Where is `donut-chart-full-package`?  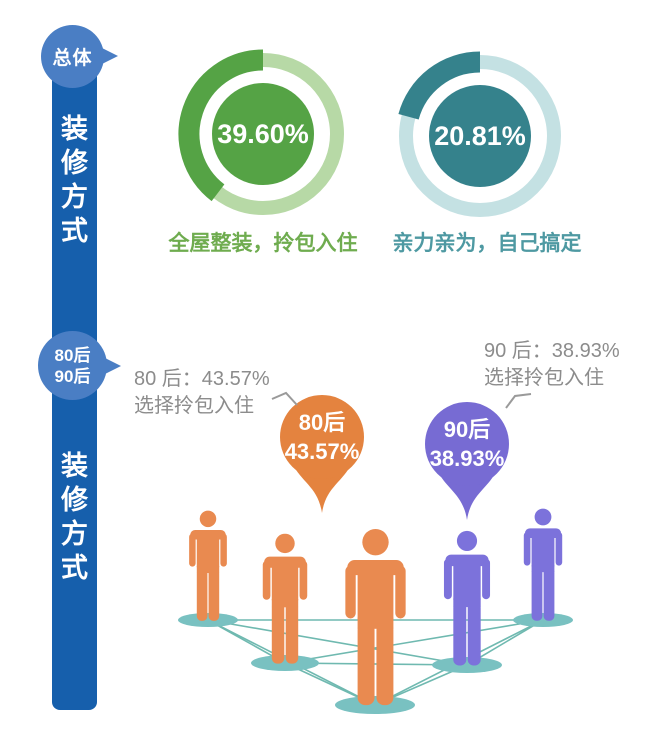 donut-chart-full-package is located at coordinates (261, 132).